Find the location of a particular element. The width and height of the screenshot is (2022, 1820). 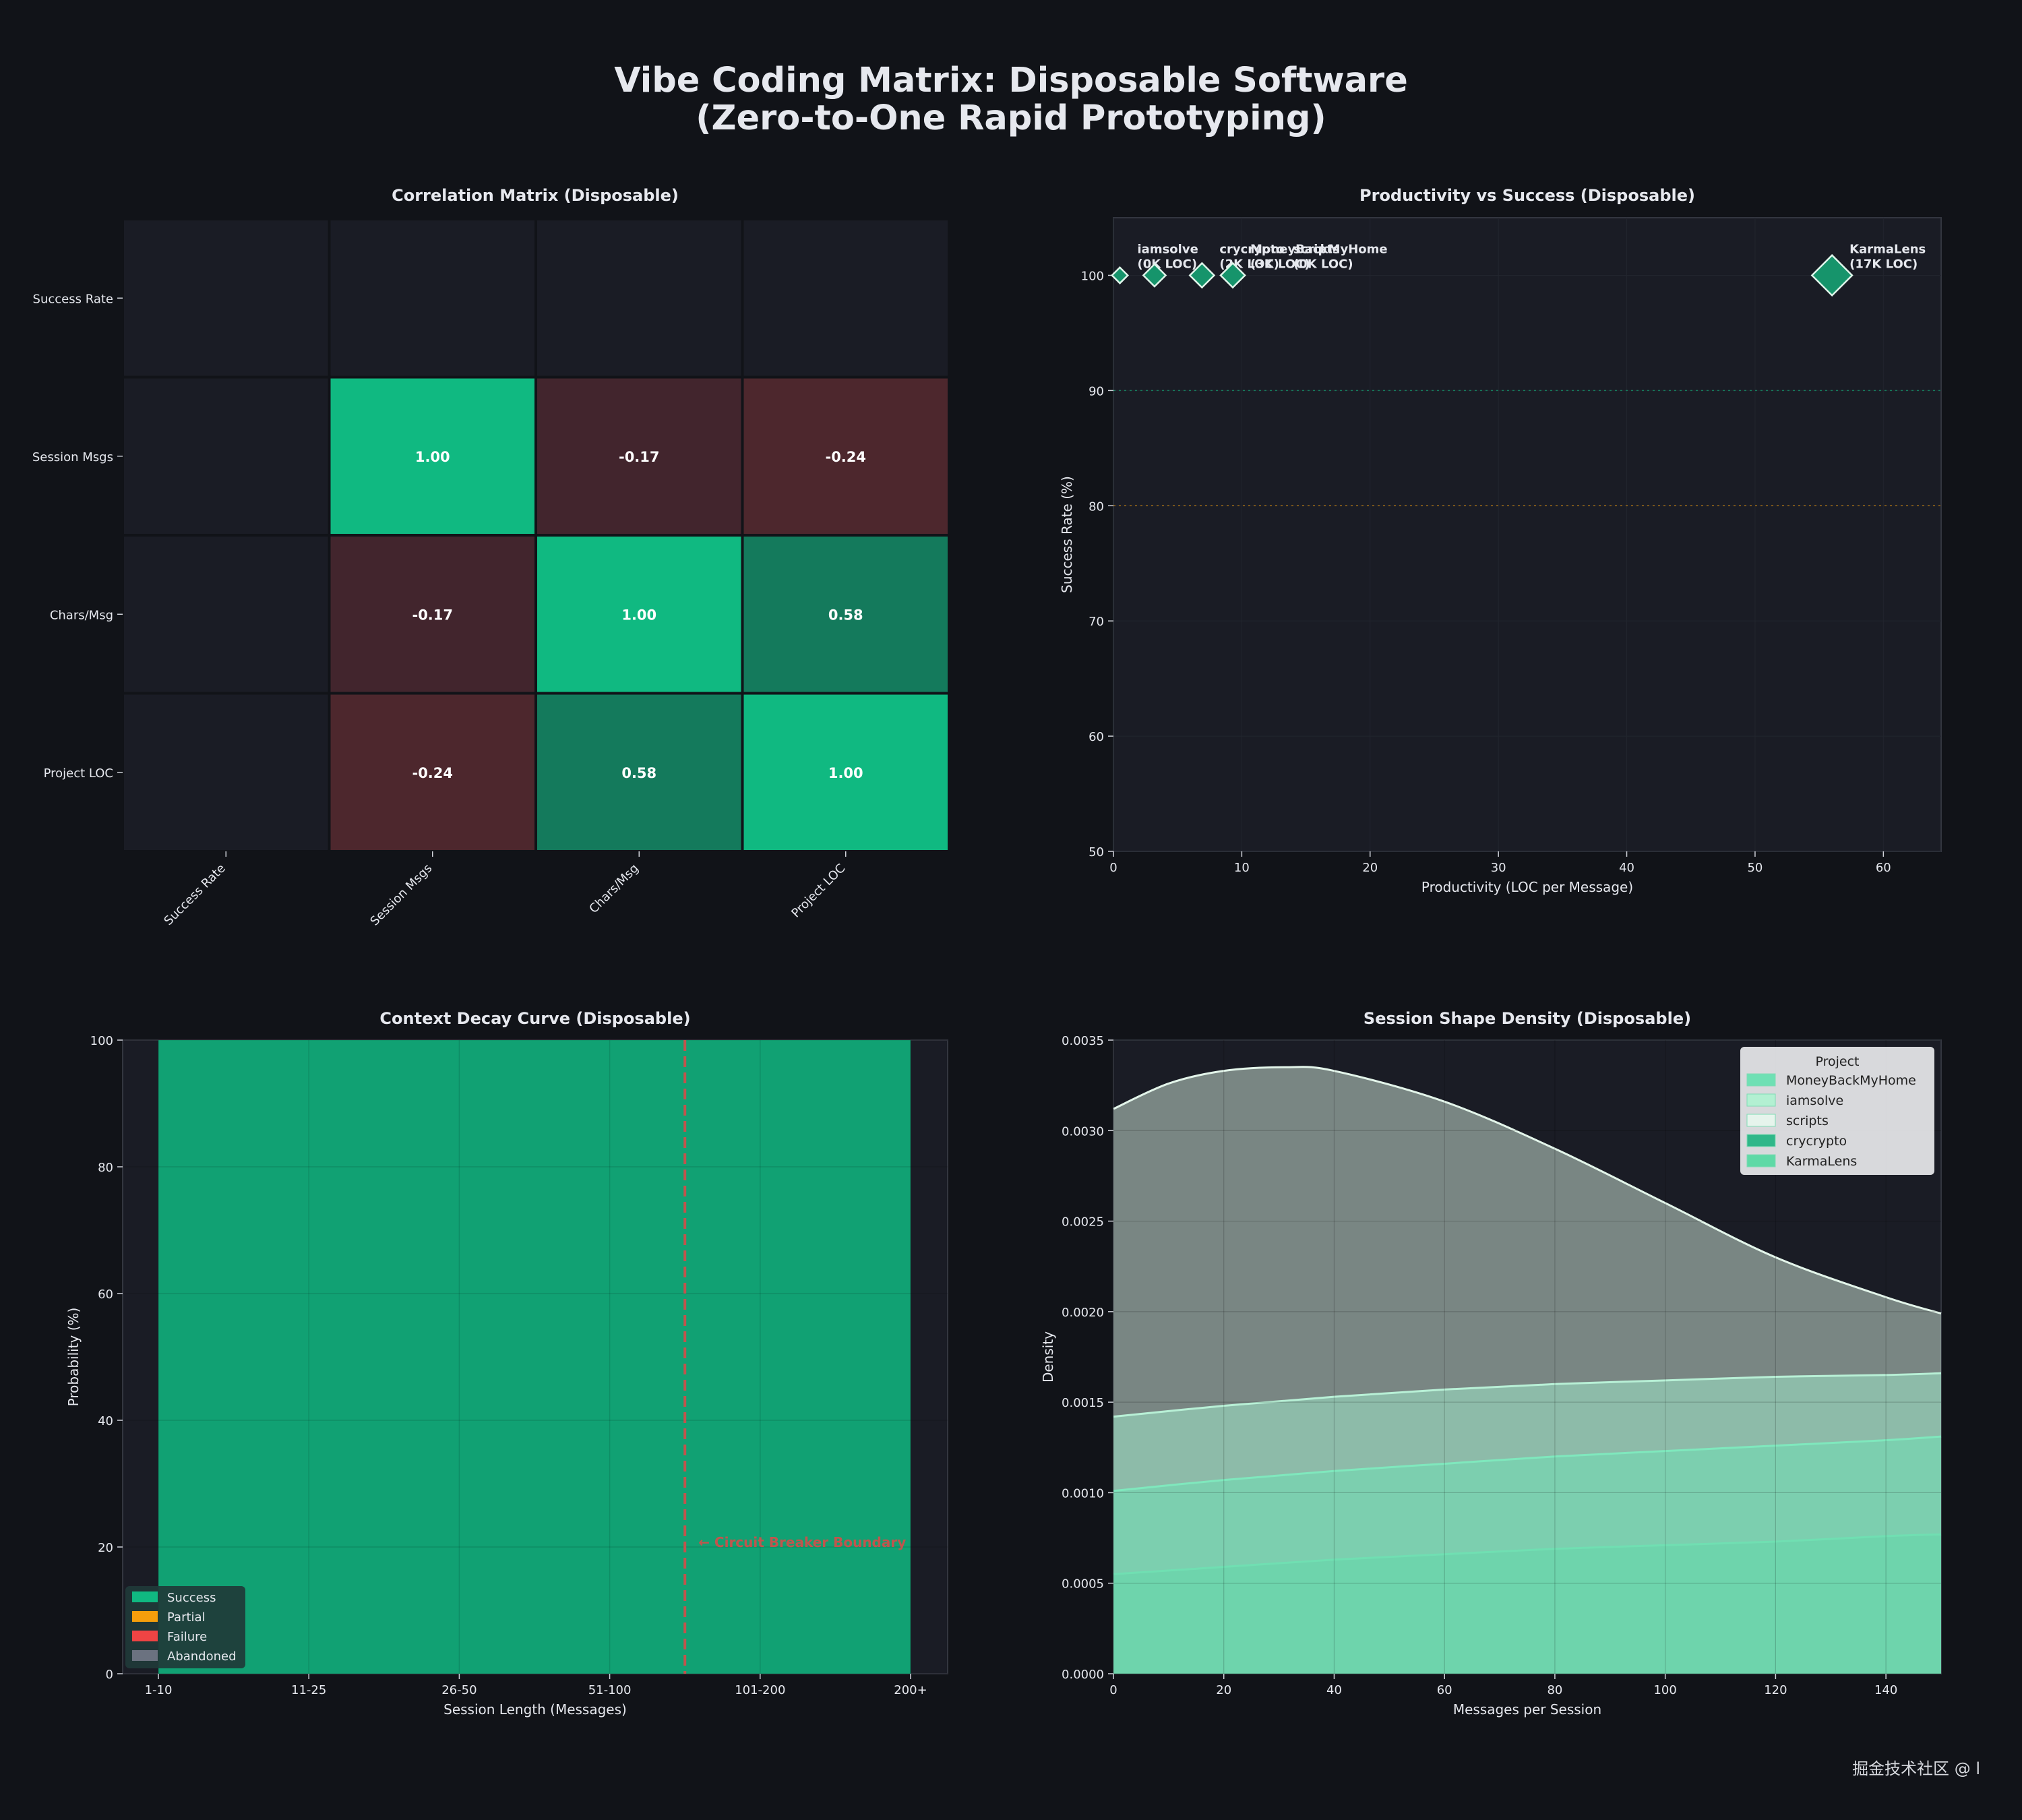

density-y-tick-label: 0.0030 is located at coordinates (1083, 1131).